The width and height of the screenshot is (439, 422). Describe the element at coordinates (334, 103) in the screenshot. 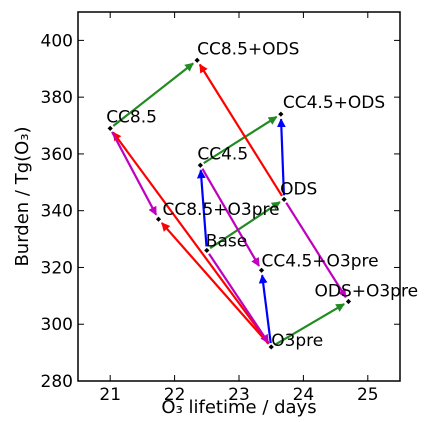

I see `point-label-cc4-5-ods: CC4.5+ODS` at that location.